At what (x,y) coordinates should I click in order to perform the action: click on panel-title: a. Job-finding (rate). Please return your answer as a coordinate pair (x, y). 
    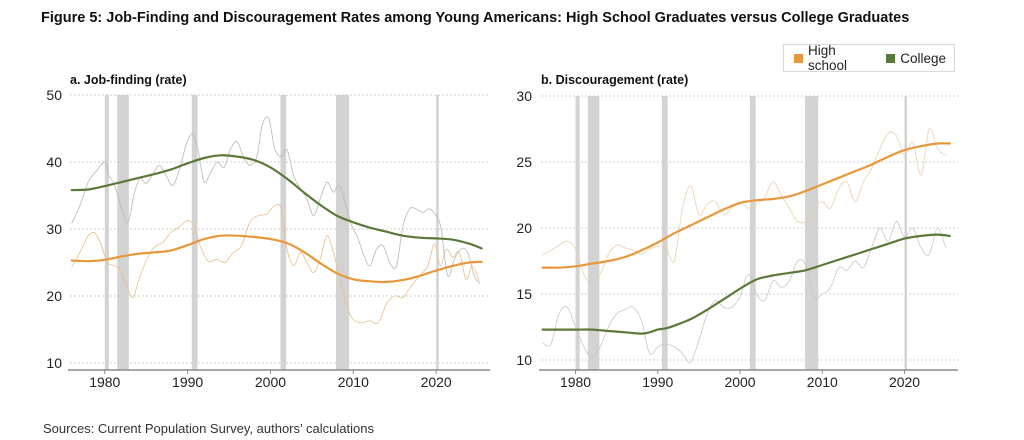
    Looking at the image, I should click on (128, 80).